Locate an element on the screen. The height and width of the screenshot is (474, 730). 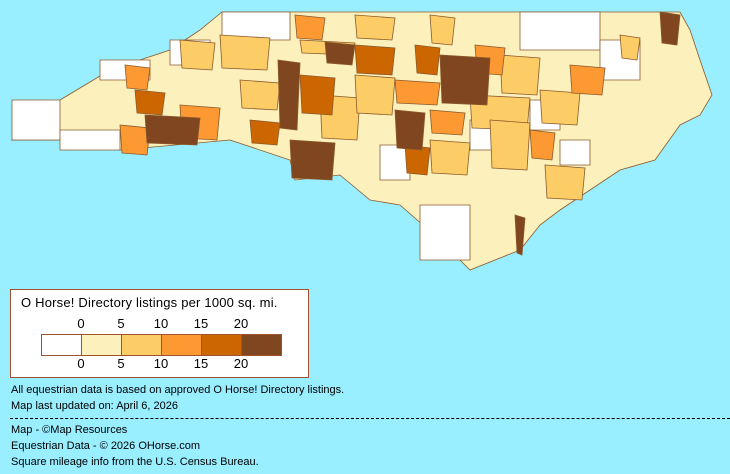
map-credit: Map - ©Map Resources is located at coordinates (69, 430).